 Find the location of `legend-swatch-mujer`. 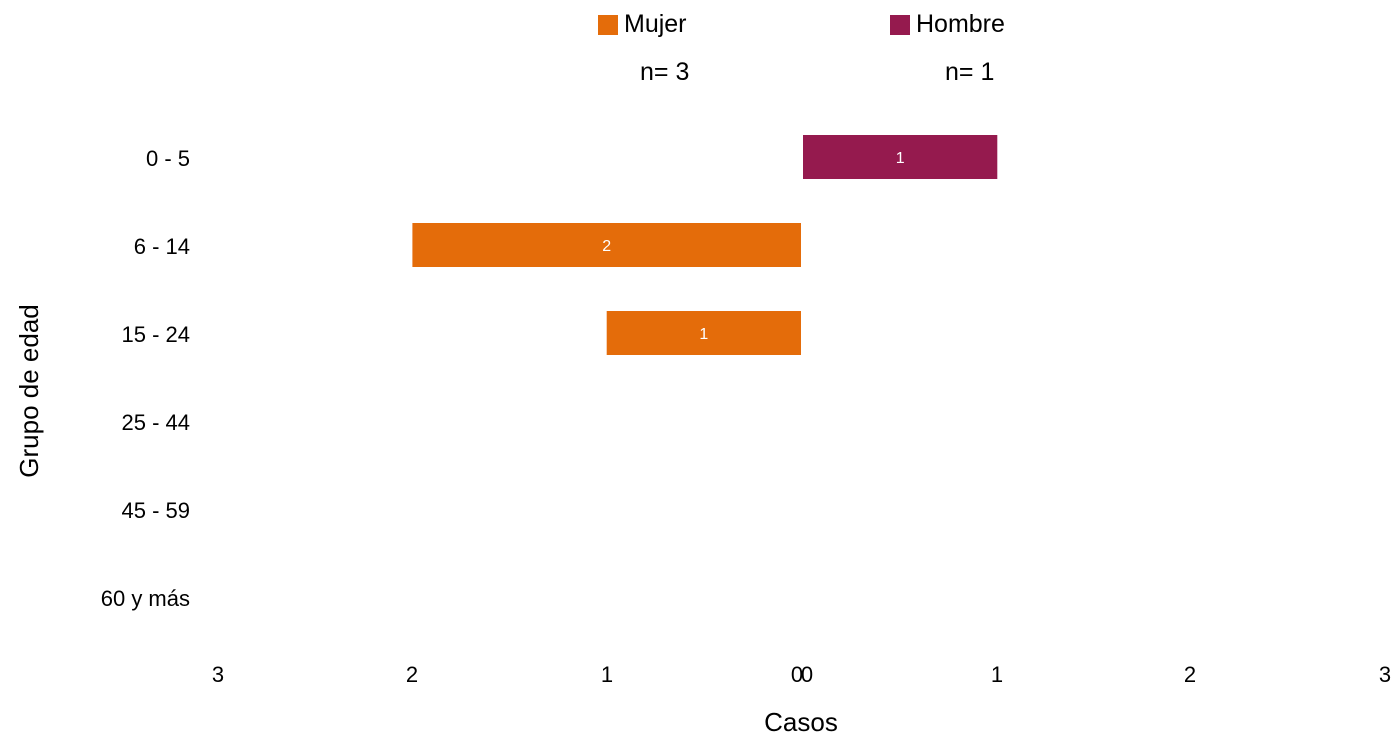

legend-swatch-mujer is located at coordinates (608, 24).